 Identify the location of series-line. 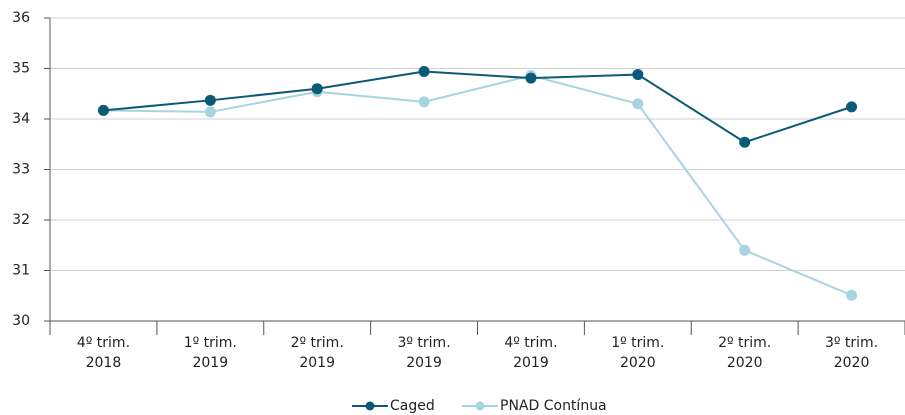
(477, 107).